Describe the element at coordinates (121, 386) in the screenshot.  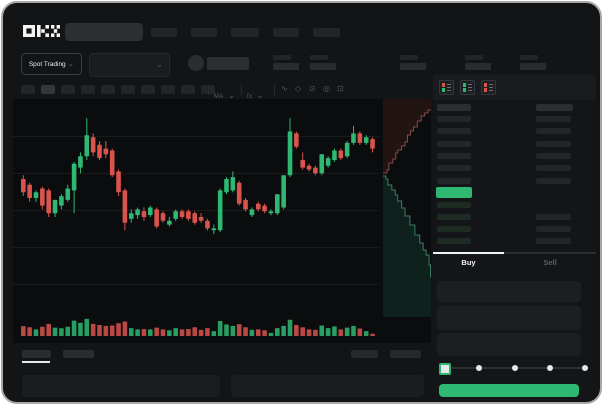
I see `orders-panel-placeholder` at that location.